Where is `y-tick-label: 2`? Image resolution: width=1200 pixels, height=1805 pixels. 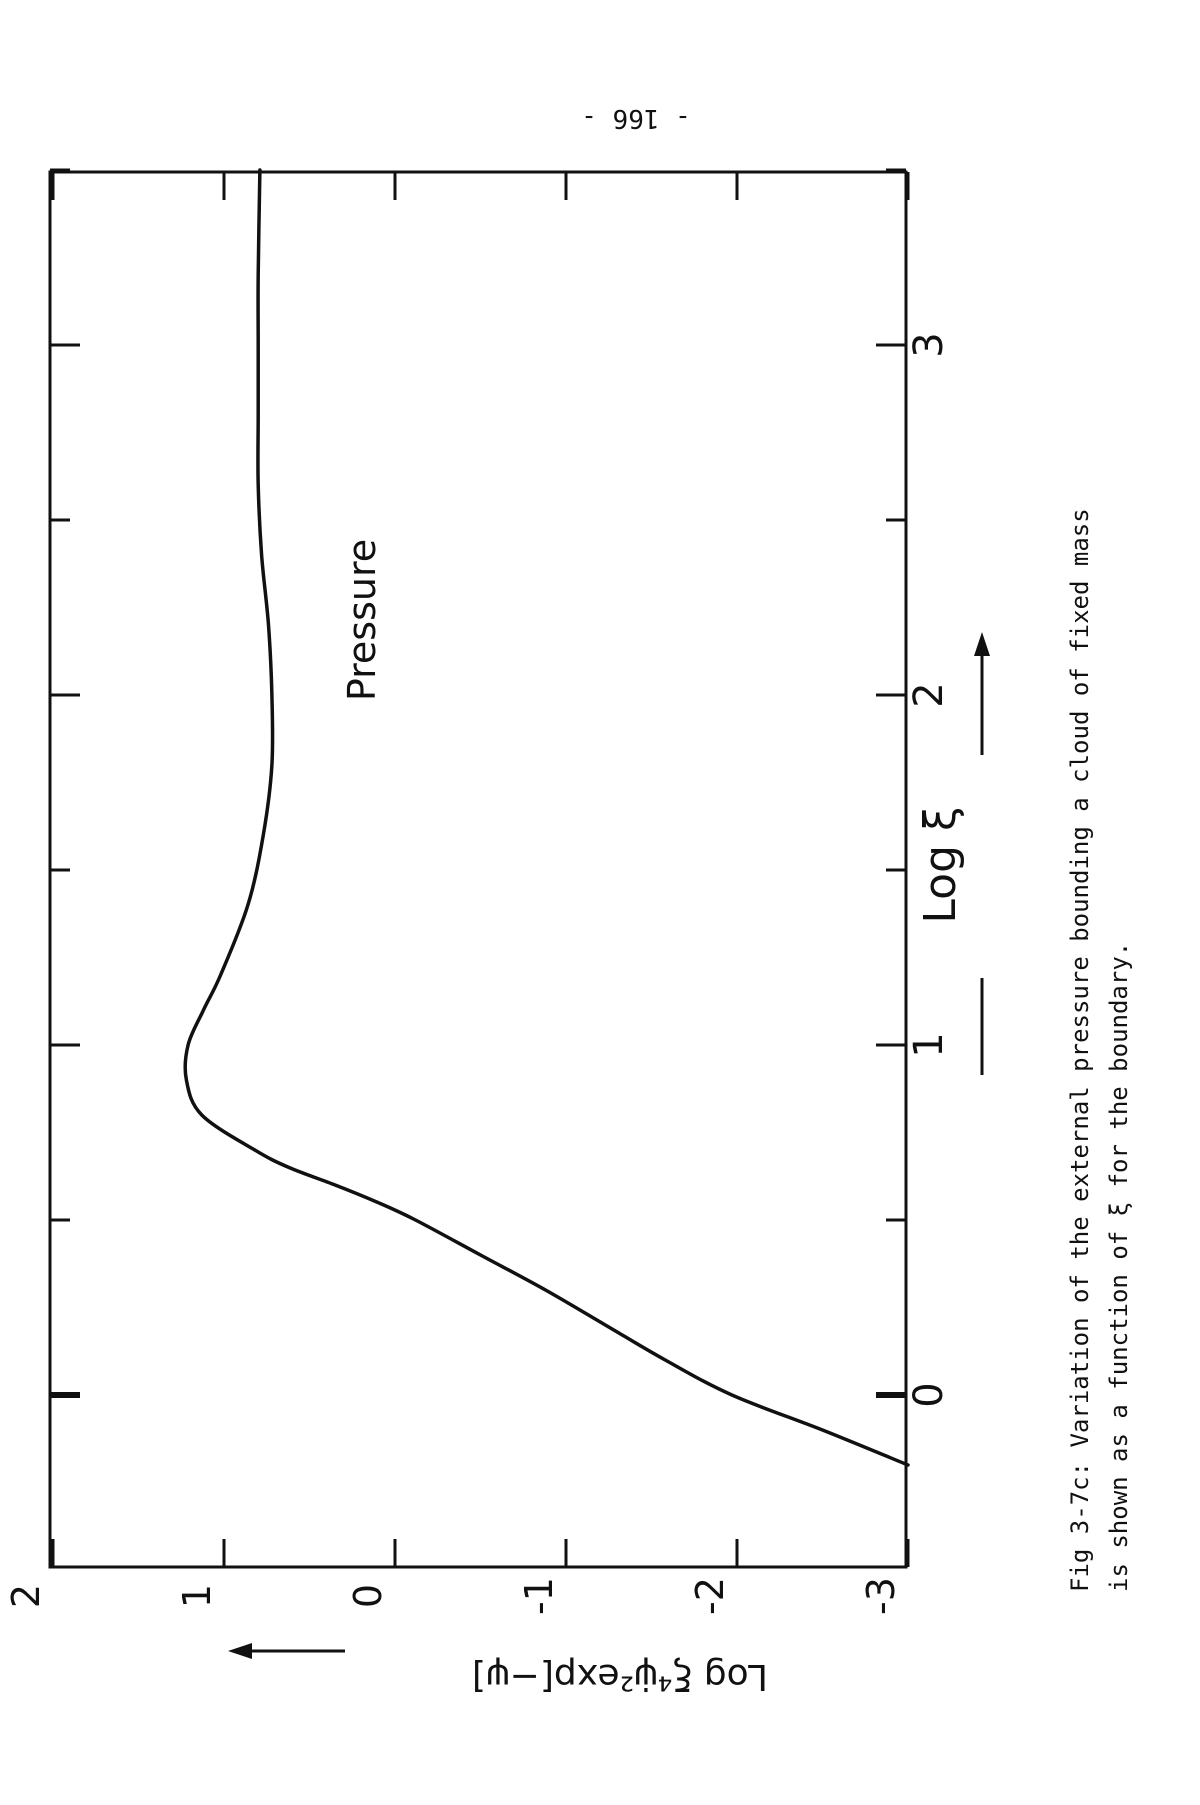
y-tick-label: 2 is located at coordinates (26, 1596).